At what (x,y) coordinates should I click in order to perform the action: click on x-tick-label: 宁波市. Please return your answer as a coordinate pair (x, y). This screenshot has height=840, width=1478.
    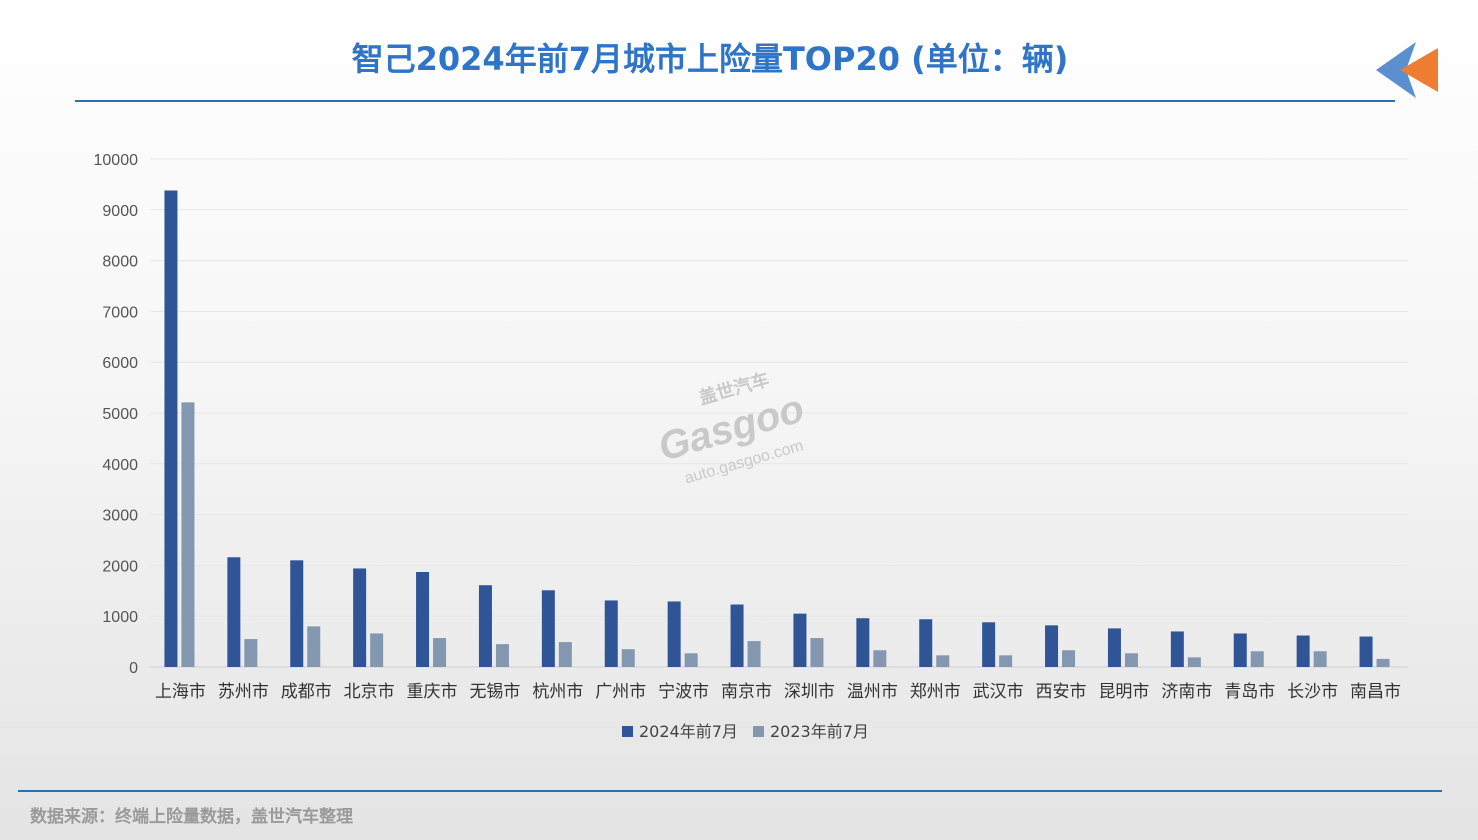
    Looking at the image, I should click on (683, 692).